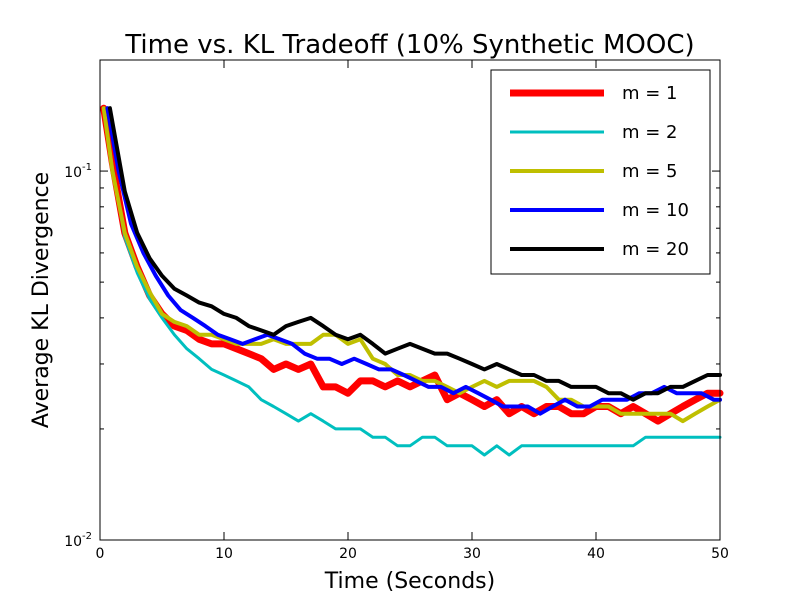  Describe the element at coordinates (472, 554) in the screenshot. I see `x-tick-label: 30` at that location.